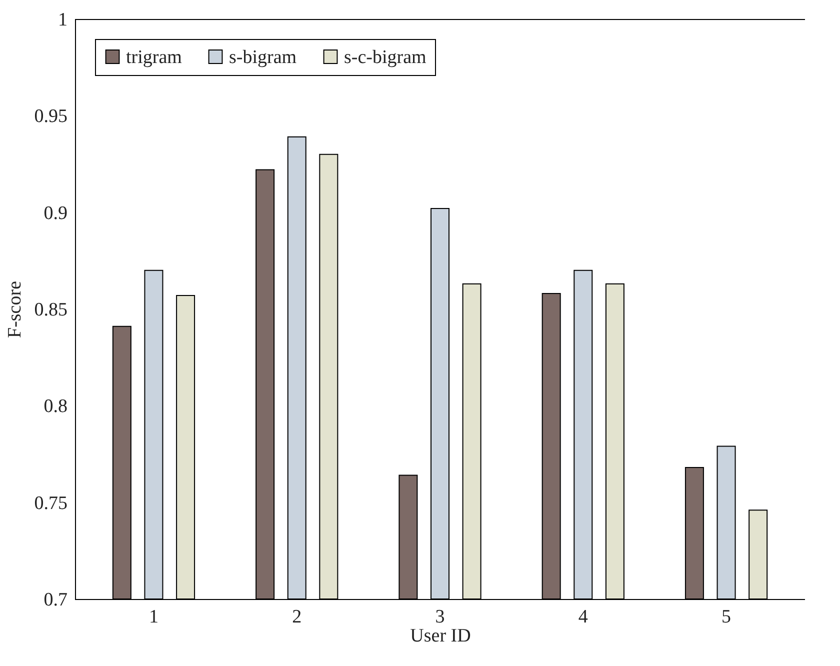 The image size is (840, 666). What do you see at coordinates (51, 310) in the screenshot?
I see `y-tick-label: 0.85` at bounding box center [51, 310].